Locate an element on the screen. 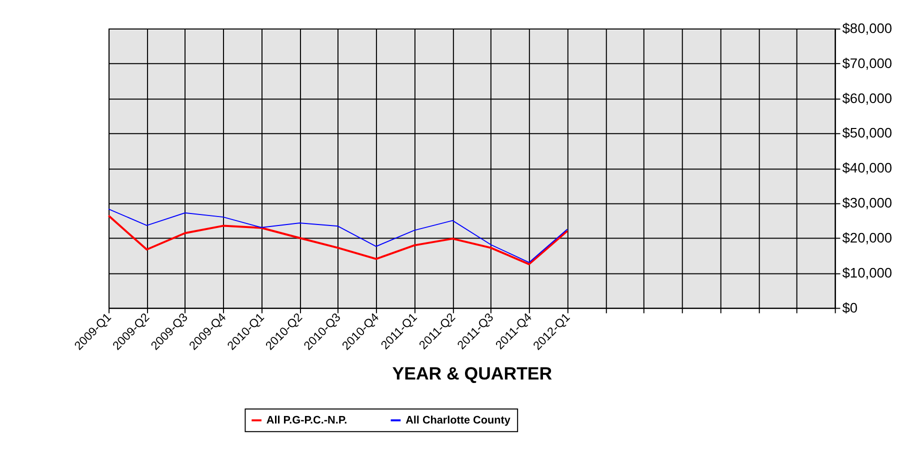 This screenshot has height=459, width=897. y-tick-label: $30,000 is located at coordinates (867, 202).